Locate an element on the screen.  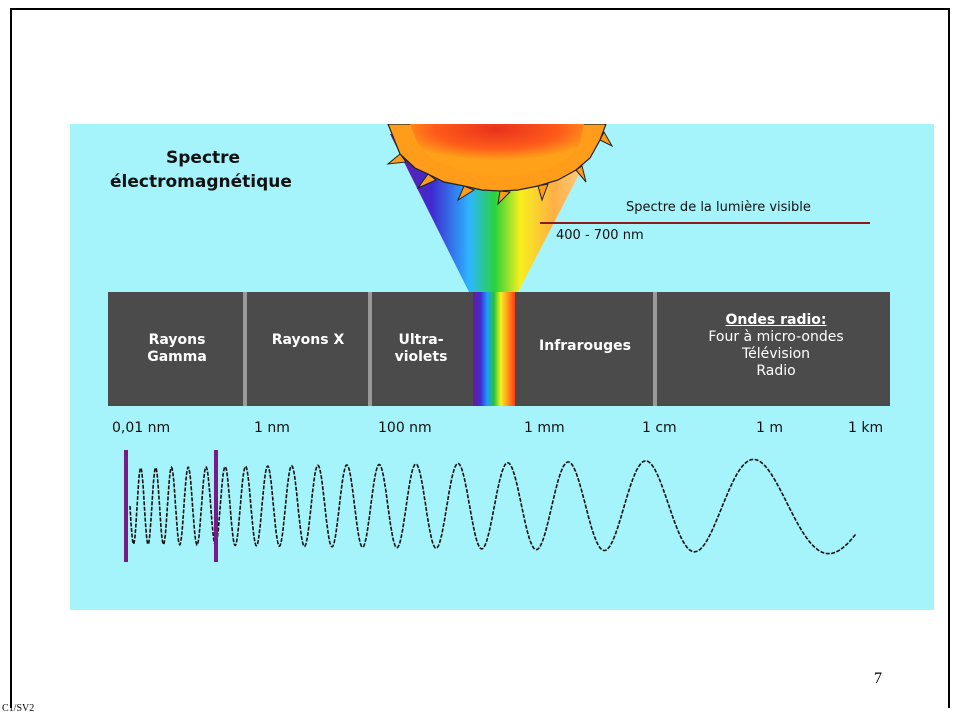
title-line-1: Spectre is located at coordinates (203, 158).